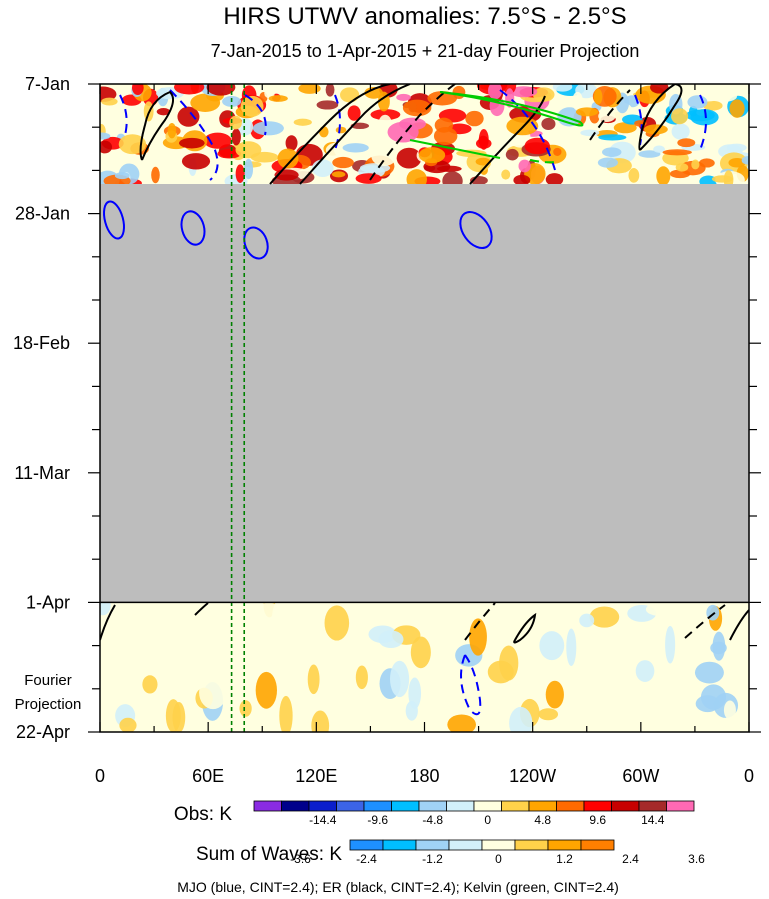 The width and height of the screenshot is (769, 899). I want to click on kelvin-contours, so click(496, 127).